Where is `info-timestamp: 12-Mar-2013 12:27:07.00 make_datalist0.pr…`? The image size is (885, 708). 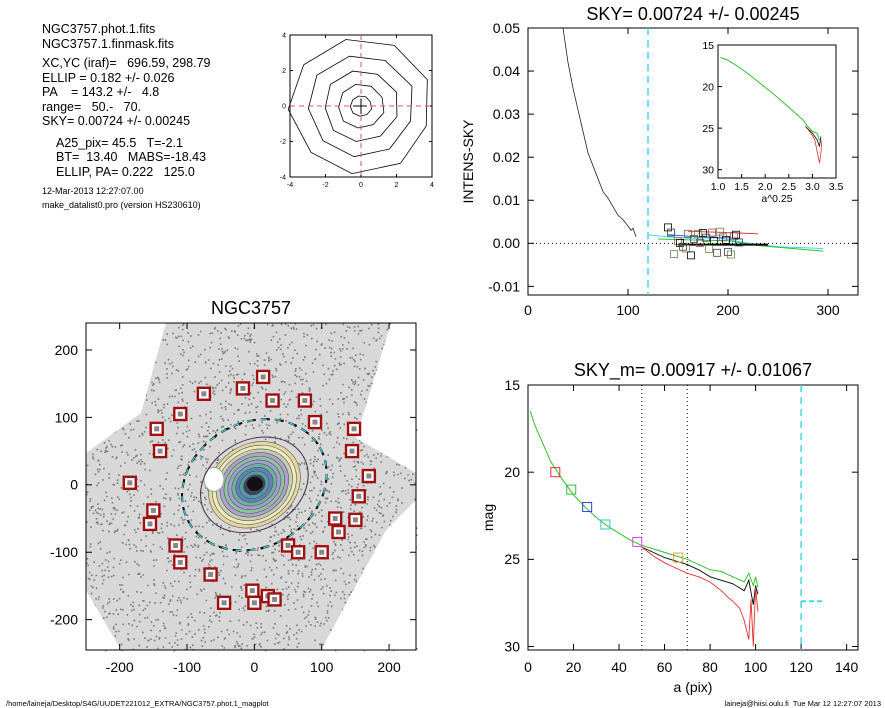
info-timestamp: 12-Mar-2013 12:27:07.00 make_datalist0.pr… is located at coordinates (126, 198).